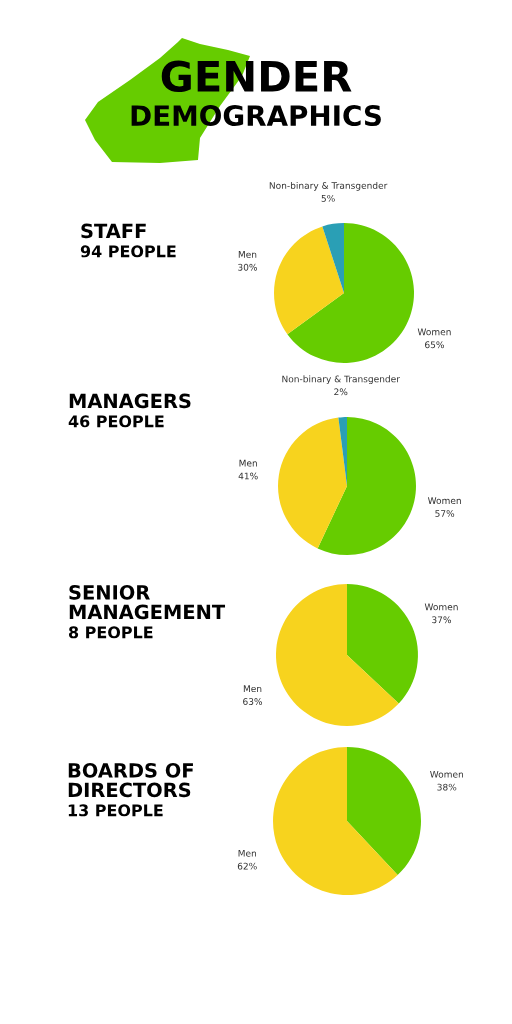 The width and height of the screenshot is (512, 1024). What do you see at coordinates (147, 602) in the screenshot?
I see `chart-title: SENIOR MANAGEMENT` at bounding box center [147, 602].